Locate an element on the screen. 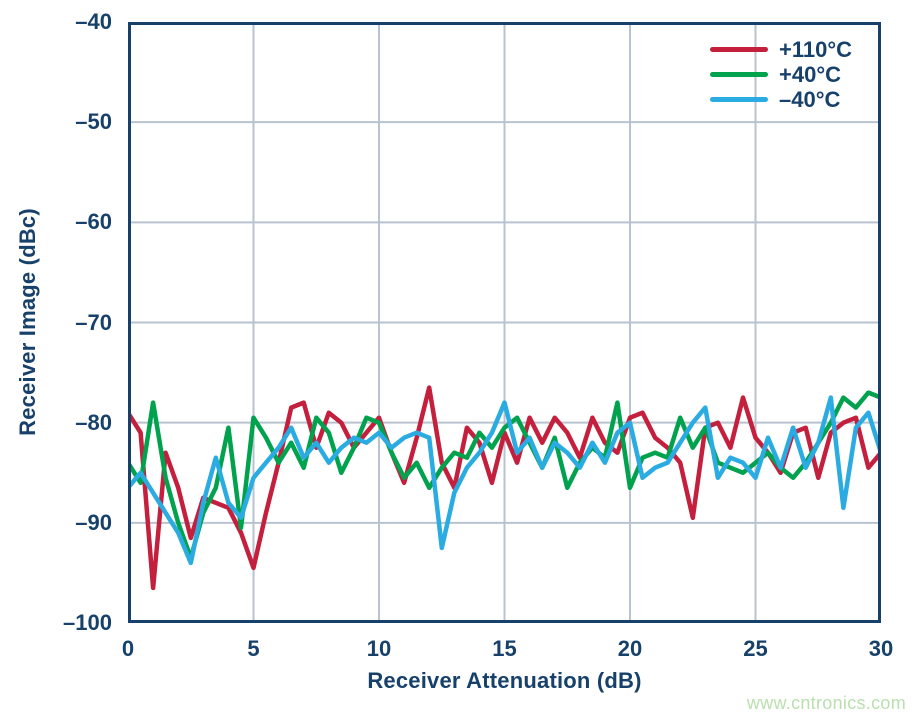  y-tick-label: –50 is located at coordinates (93, 122).